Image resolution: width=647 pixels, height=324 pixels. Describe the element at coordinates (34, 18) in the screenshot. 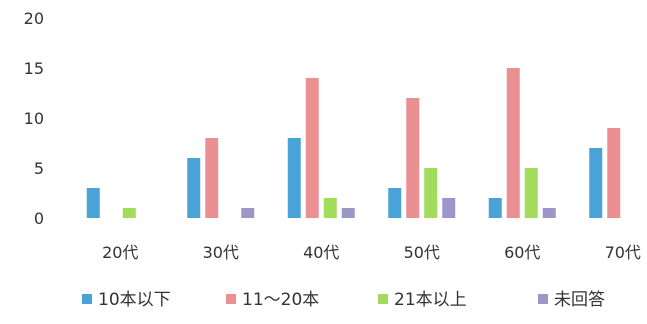

I see `y-tick-label: 20` at that location.